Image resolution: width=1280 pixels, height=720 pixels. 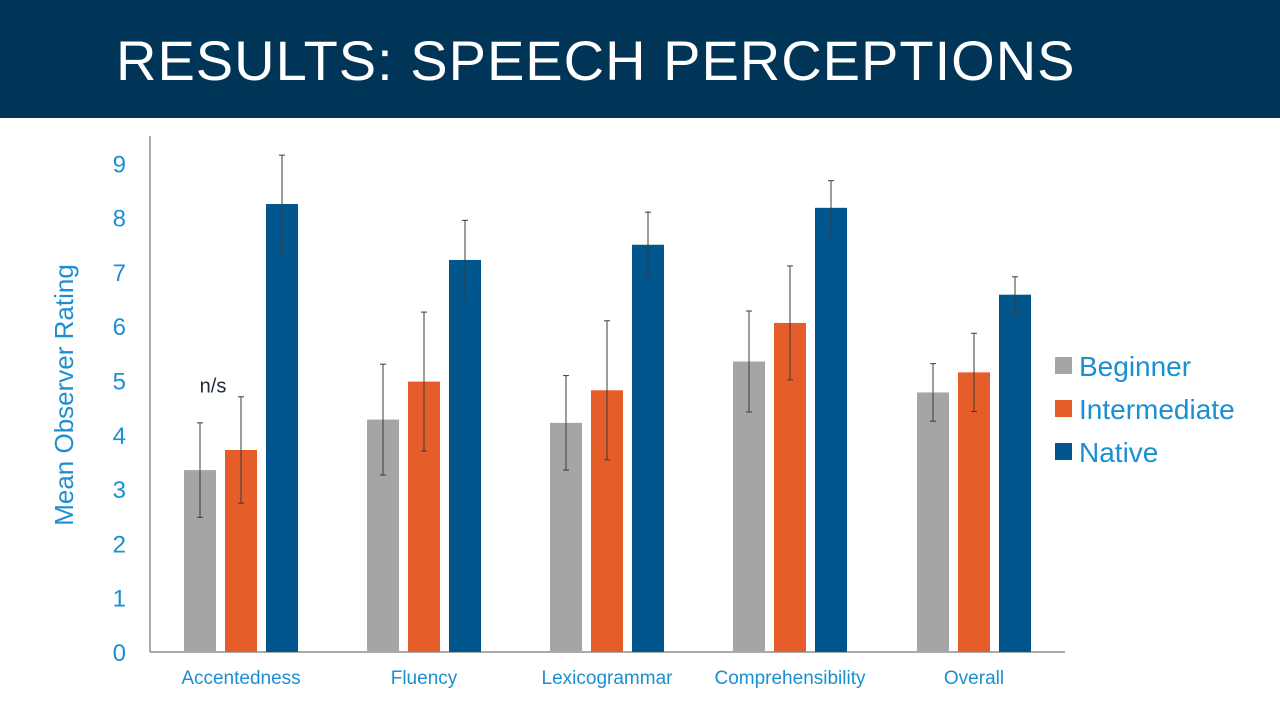 I want to click on y-tick-label: 9, so click(x=119, y=164).